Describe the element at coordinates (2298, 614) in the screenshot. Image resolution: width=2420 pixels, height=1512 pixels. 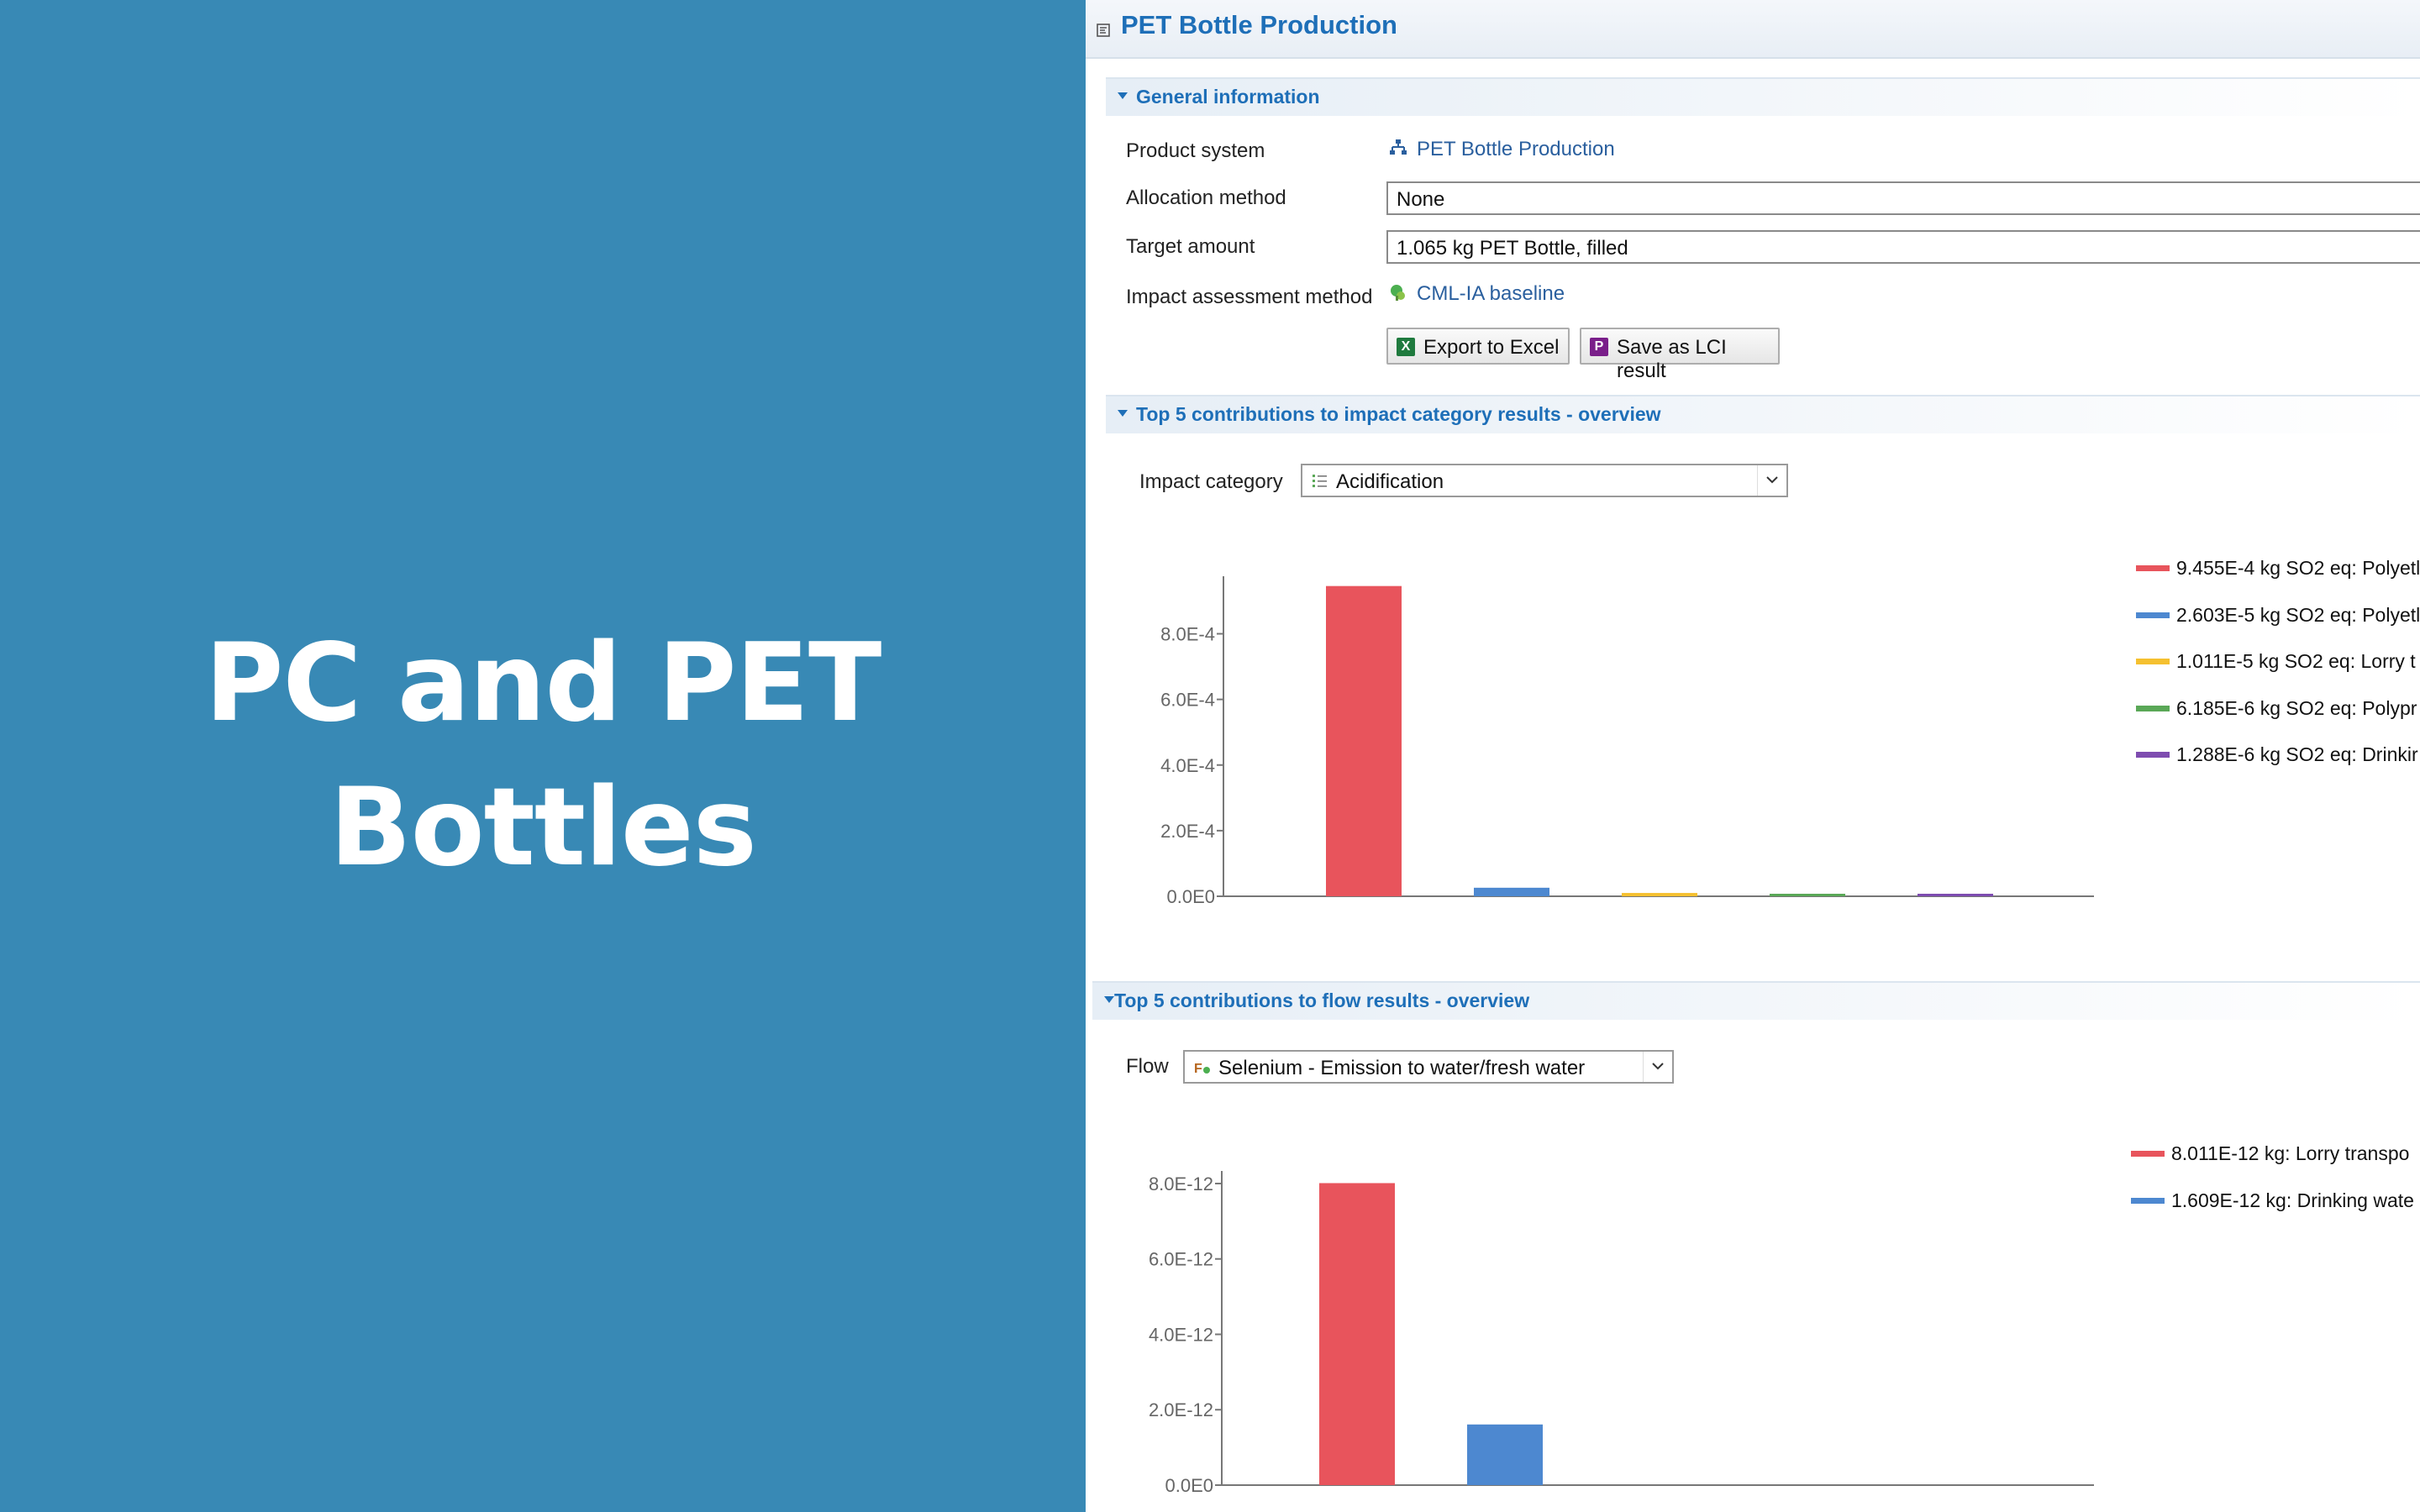
I see `impact-chart-legend-label: 2.603E-5 kg SO2 eq: Polyetl` at that location.